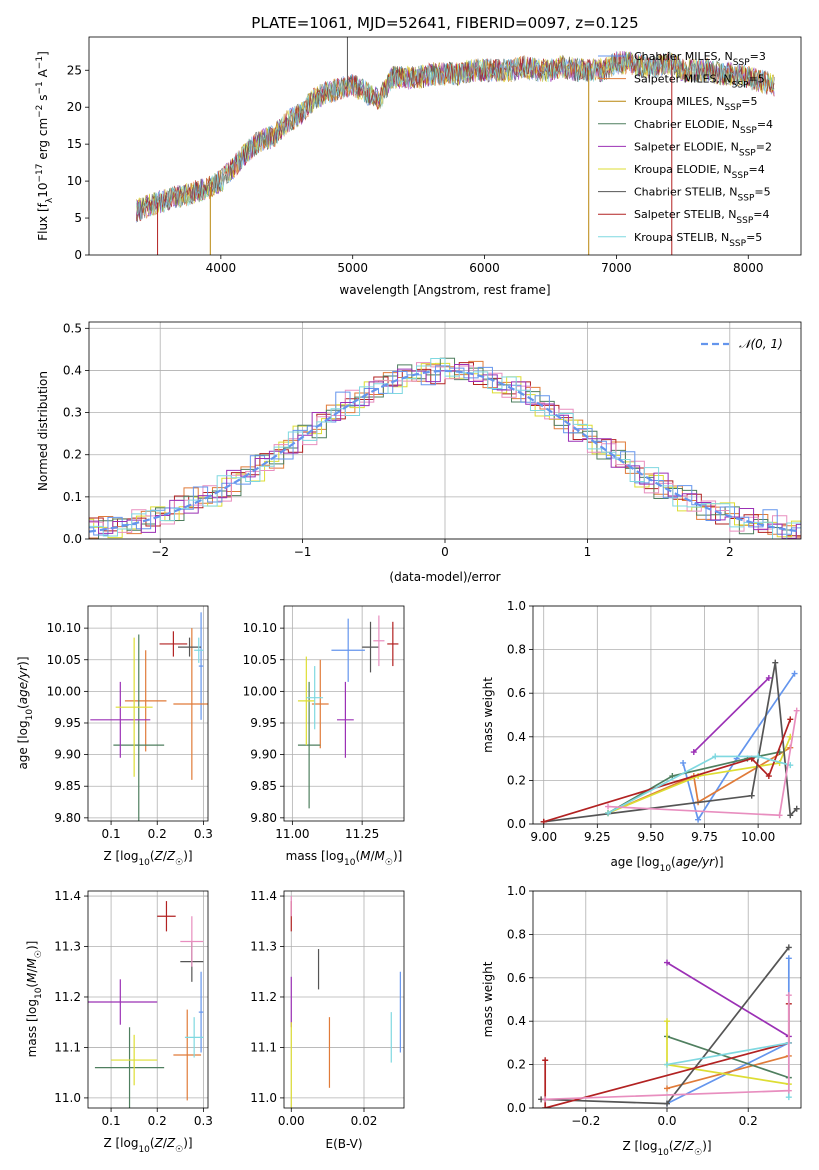 The width and height of the screenshot is (819, 1170). I want to click on y-axis-label: mass weight, so click(488, 999).